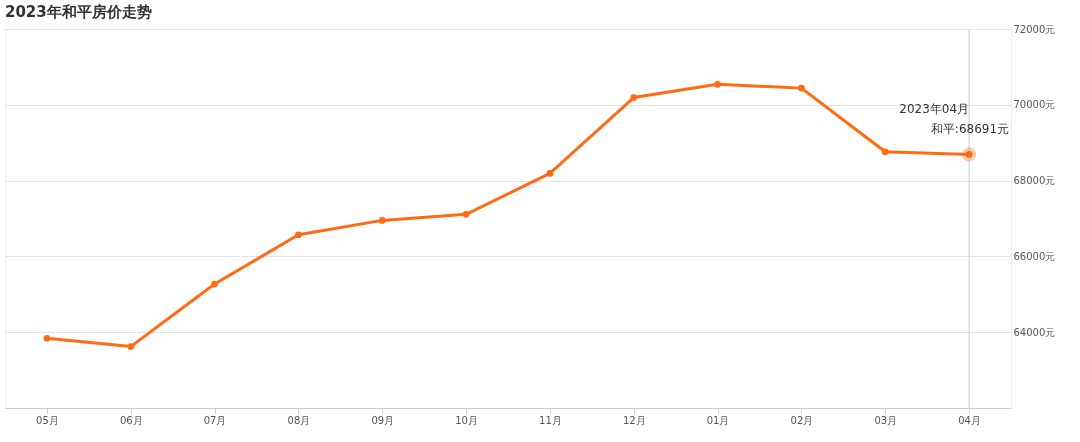  What do you see at coordinates (1034, 256) in the screenshot?
I see `y-tick-label: 66000元` at bounding box center [1034, 256].